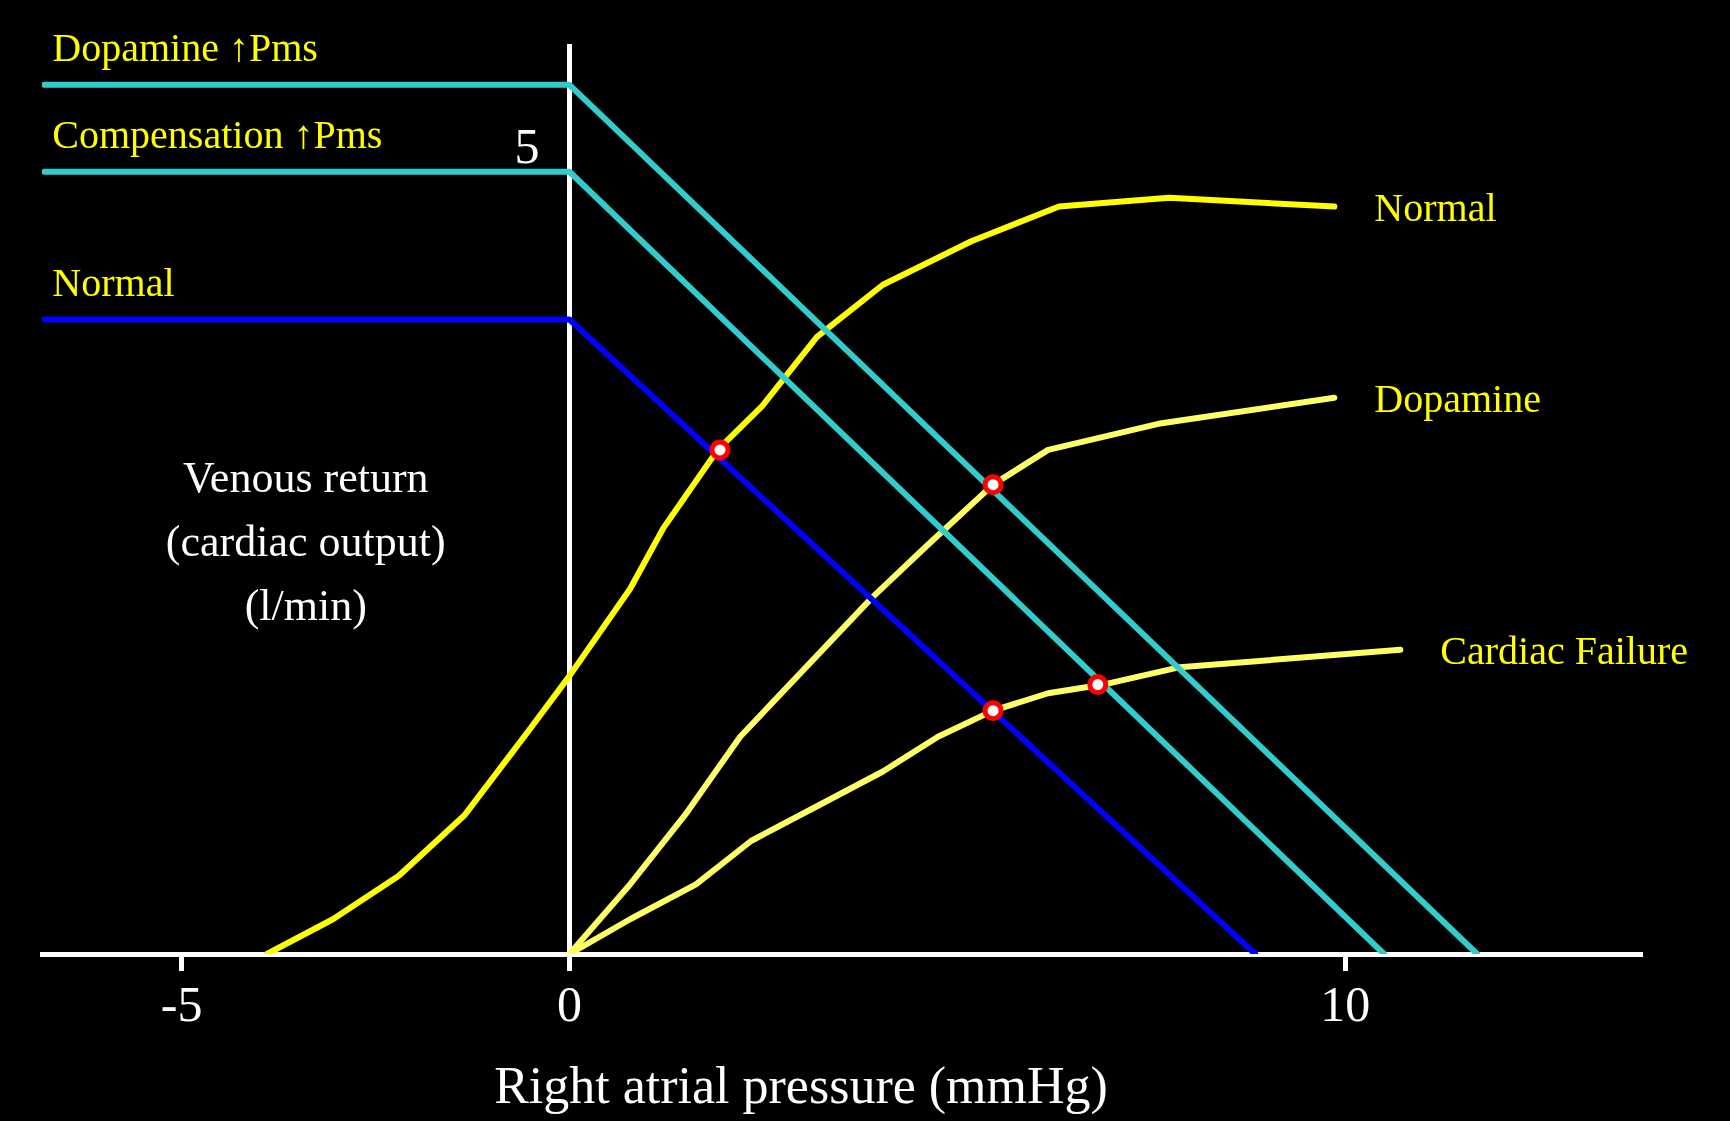  What do you see at coordinates (801, 1085) in the screenshot?
I see `x-axis-title: Right atrial pressure (mmHg)` at bounding box center [801, 1085].